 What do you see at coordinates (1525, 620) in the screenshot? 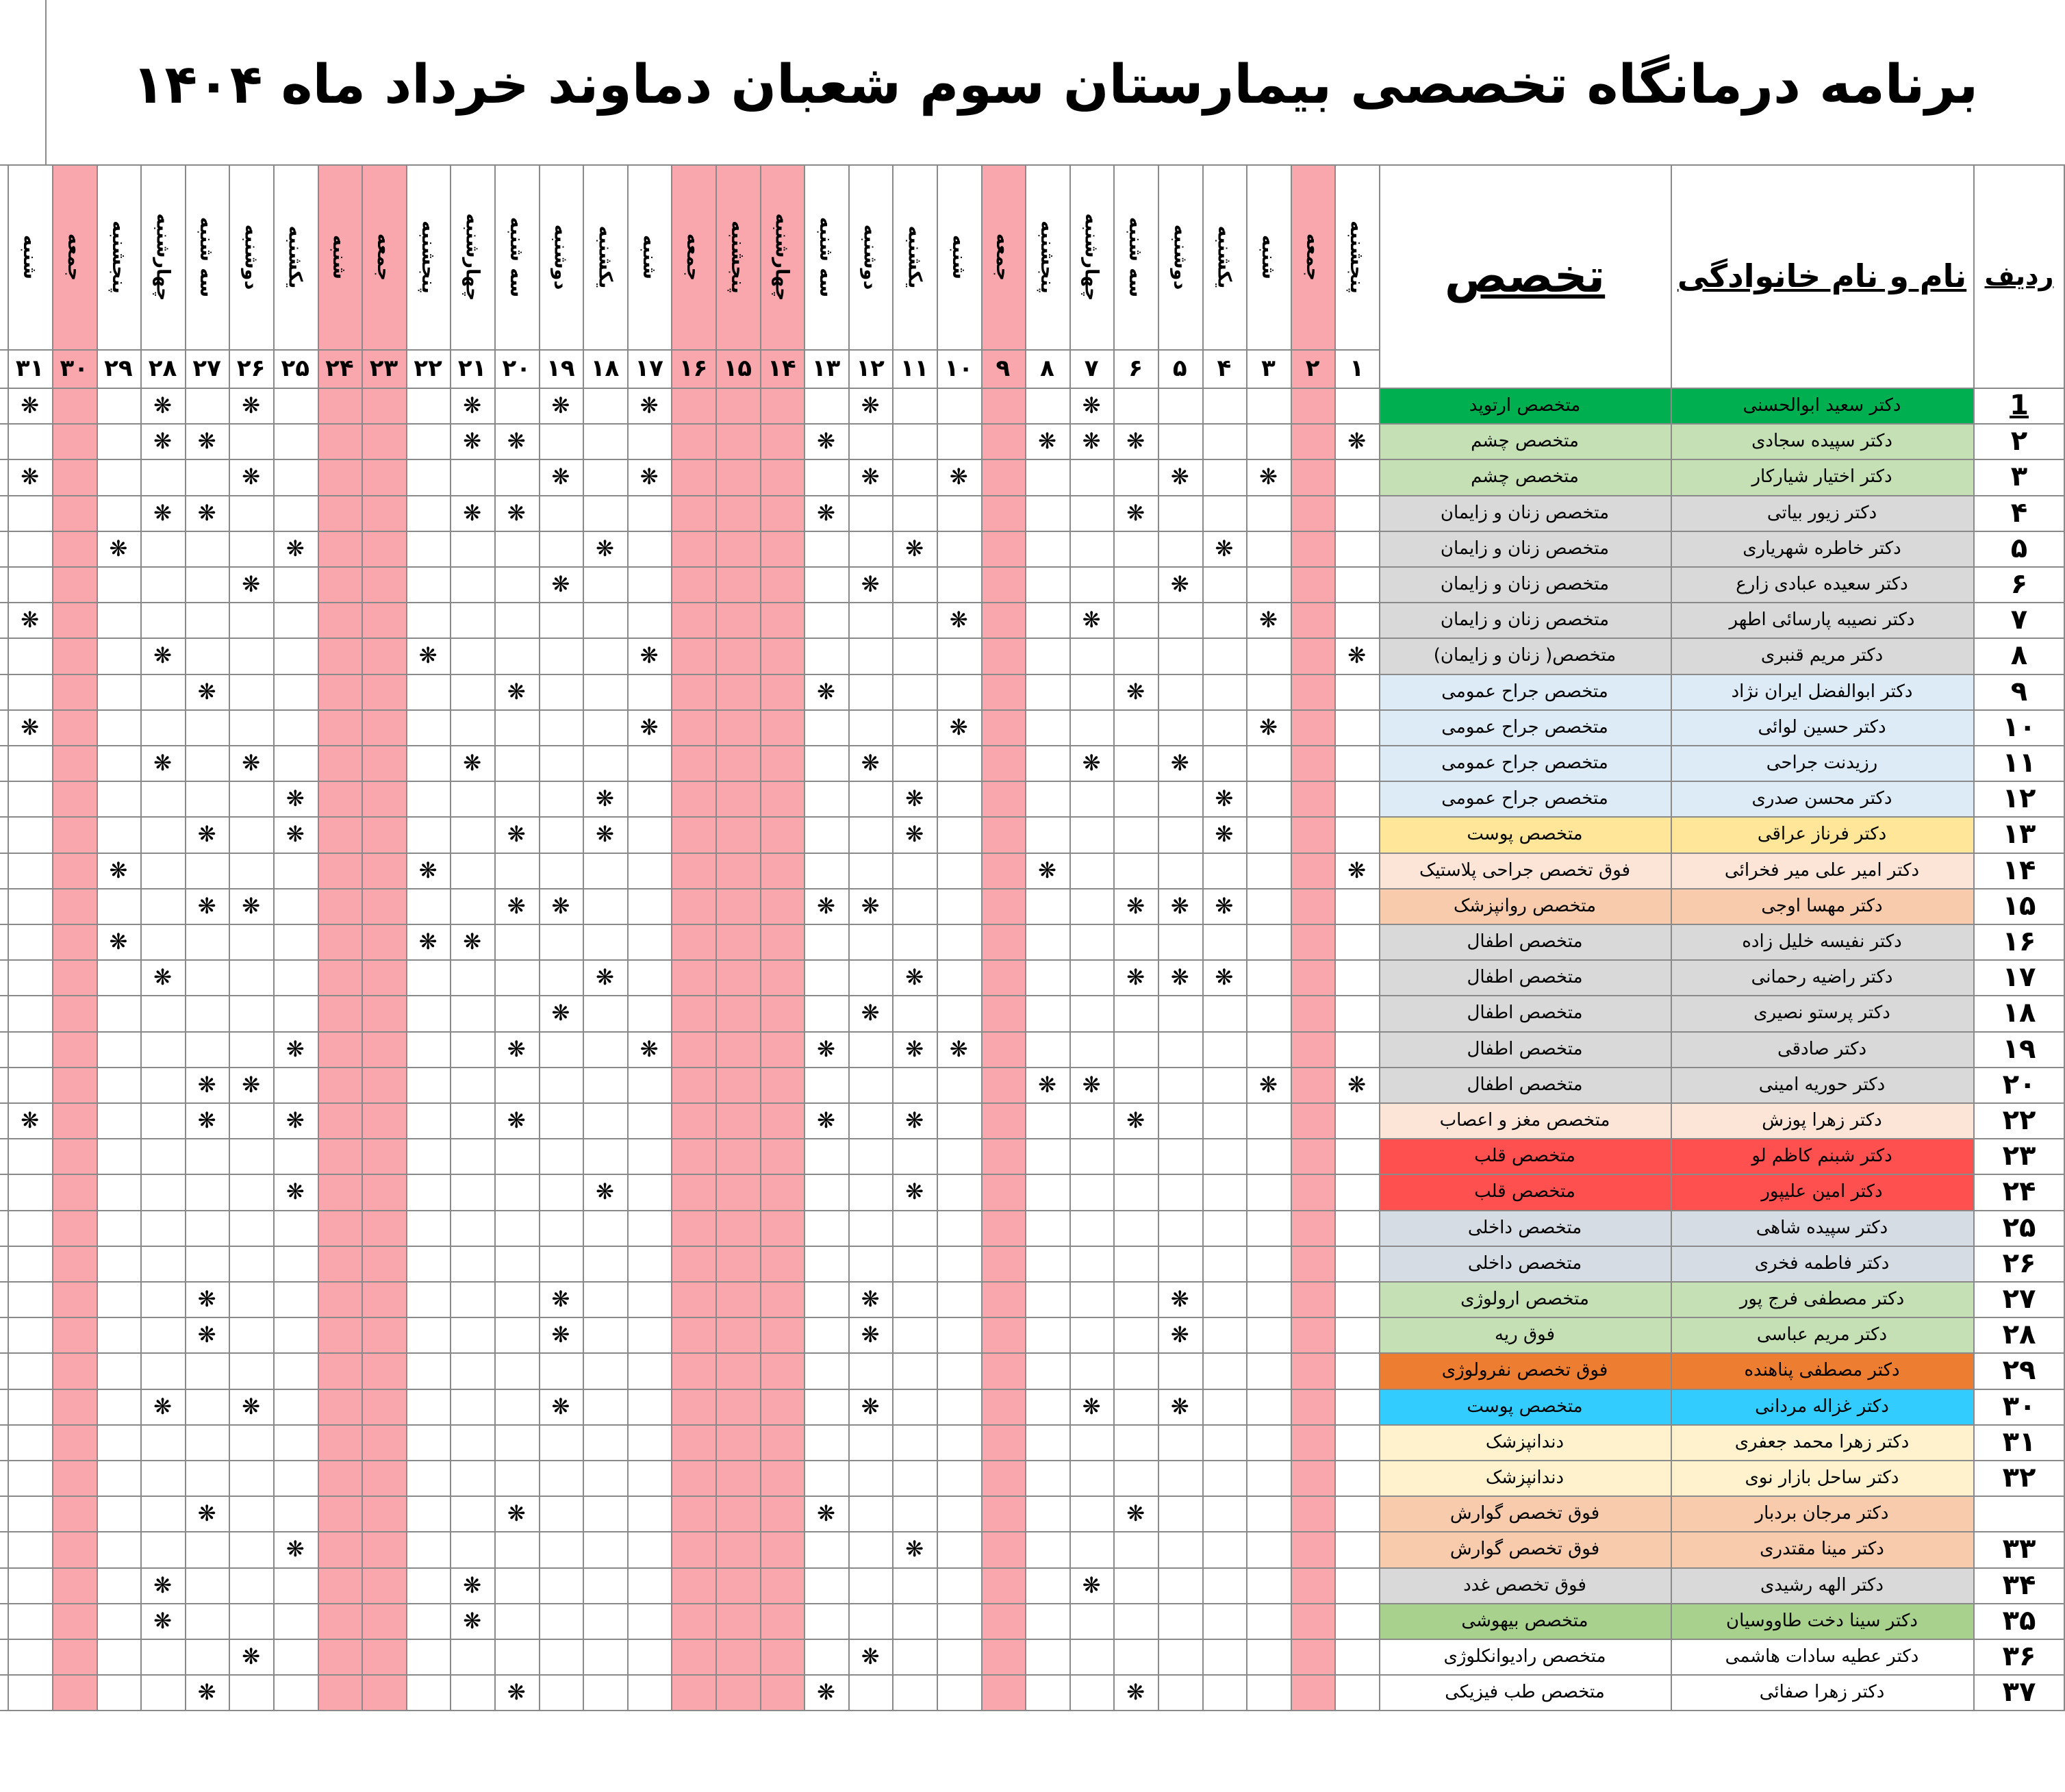
I see `specialty-cell: متخصص زنان و زایمان` at bounding box center [1525, 620].